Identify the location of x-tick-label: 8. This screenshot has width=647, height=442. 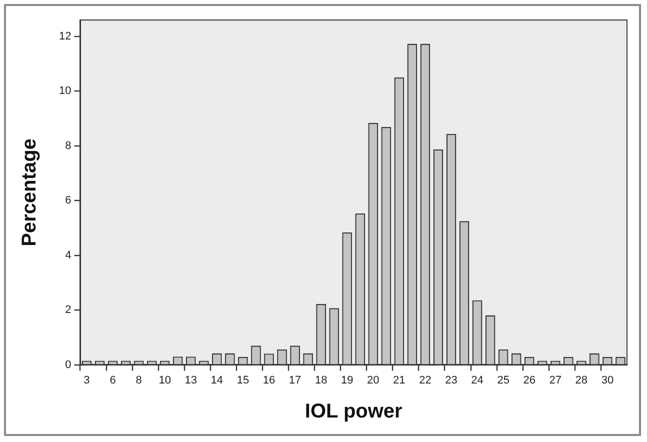
(139, 380).